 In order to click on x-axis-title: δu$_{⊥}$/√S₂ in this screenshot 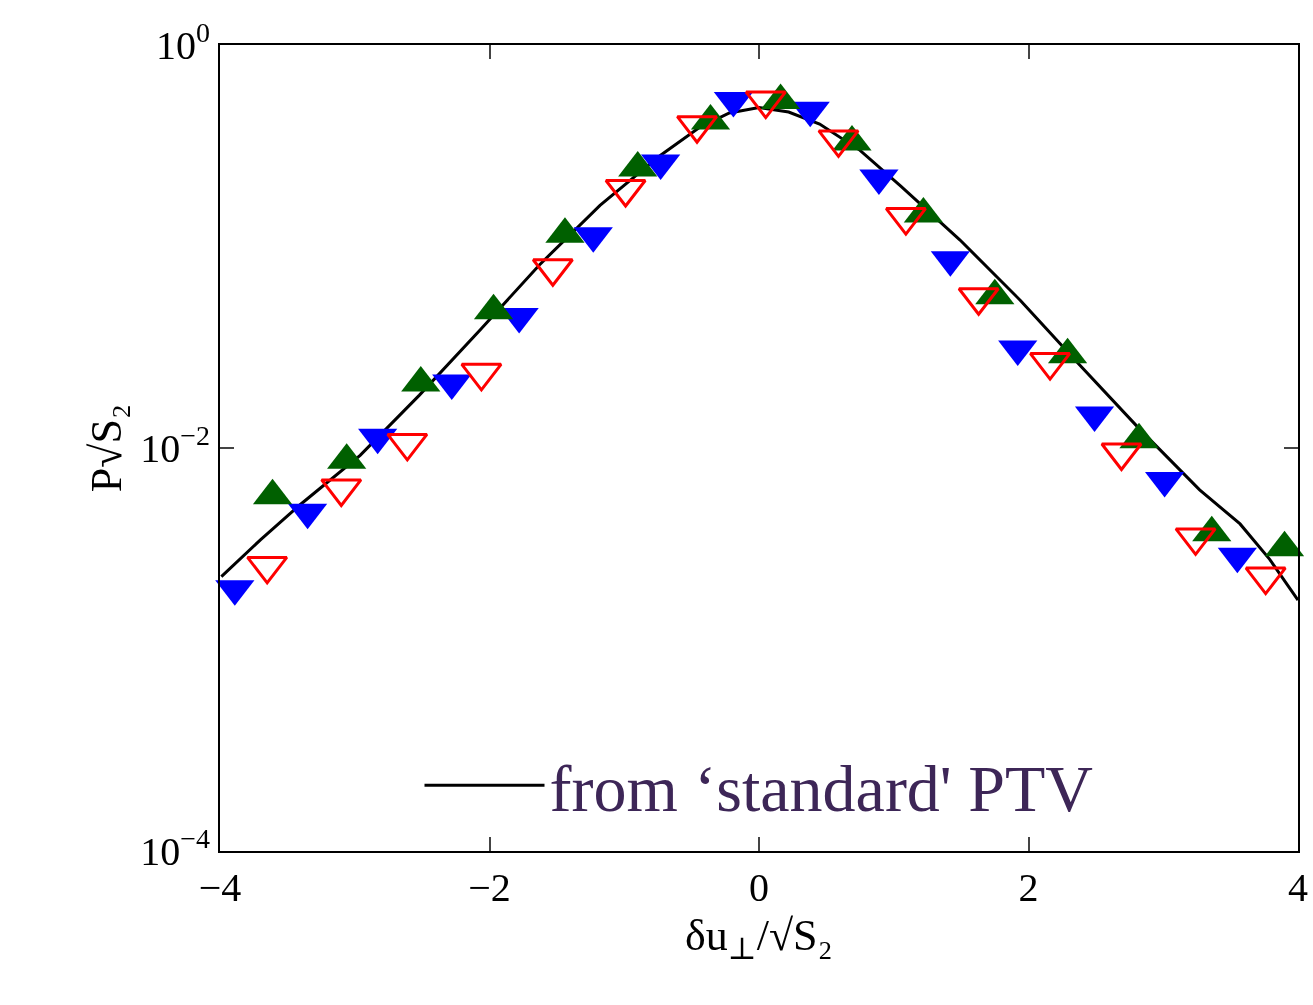, I will do `click(759, 938)`.